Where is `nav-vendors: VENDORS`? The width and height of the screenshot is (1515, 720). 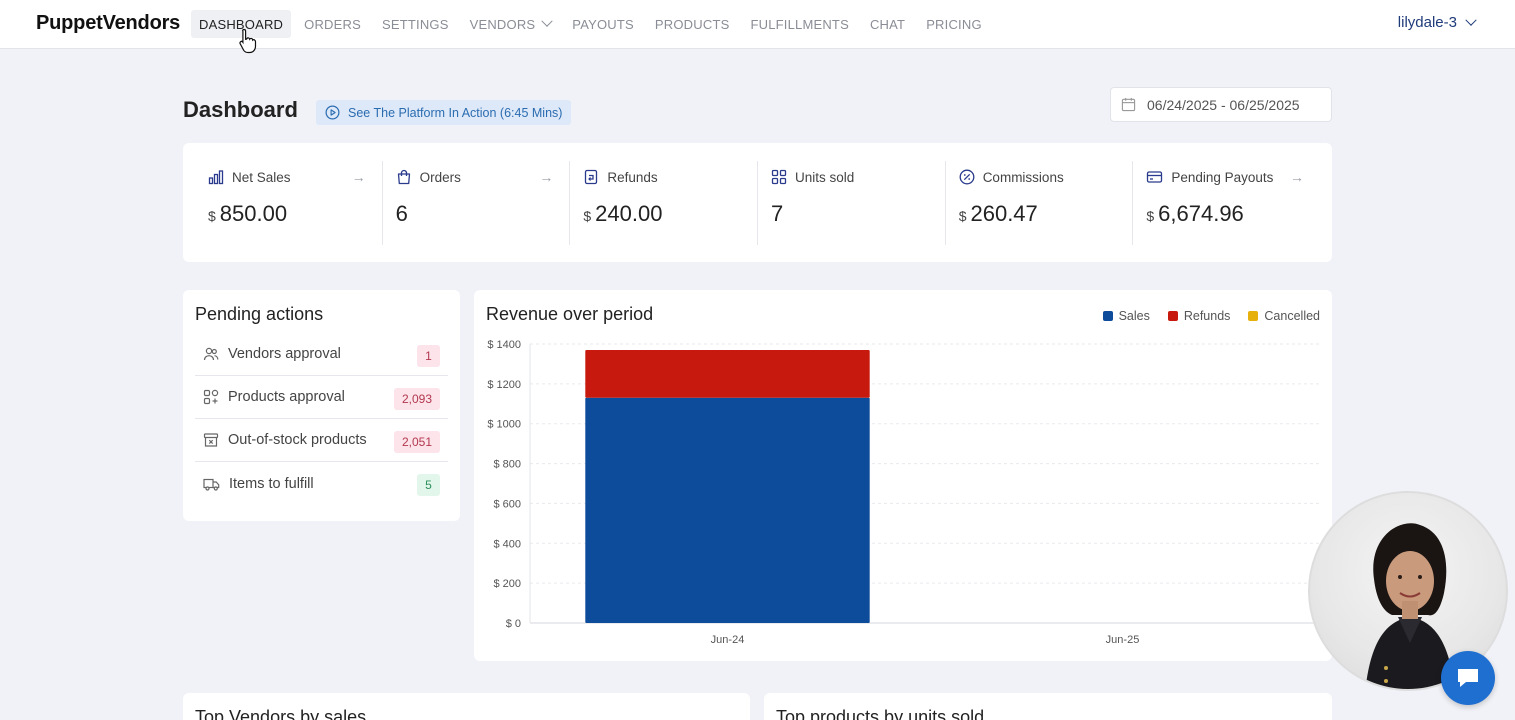 nav-vendors: VENDORS is located at coordinates (511, 24).